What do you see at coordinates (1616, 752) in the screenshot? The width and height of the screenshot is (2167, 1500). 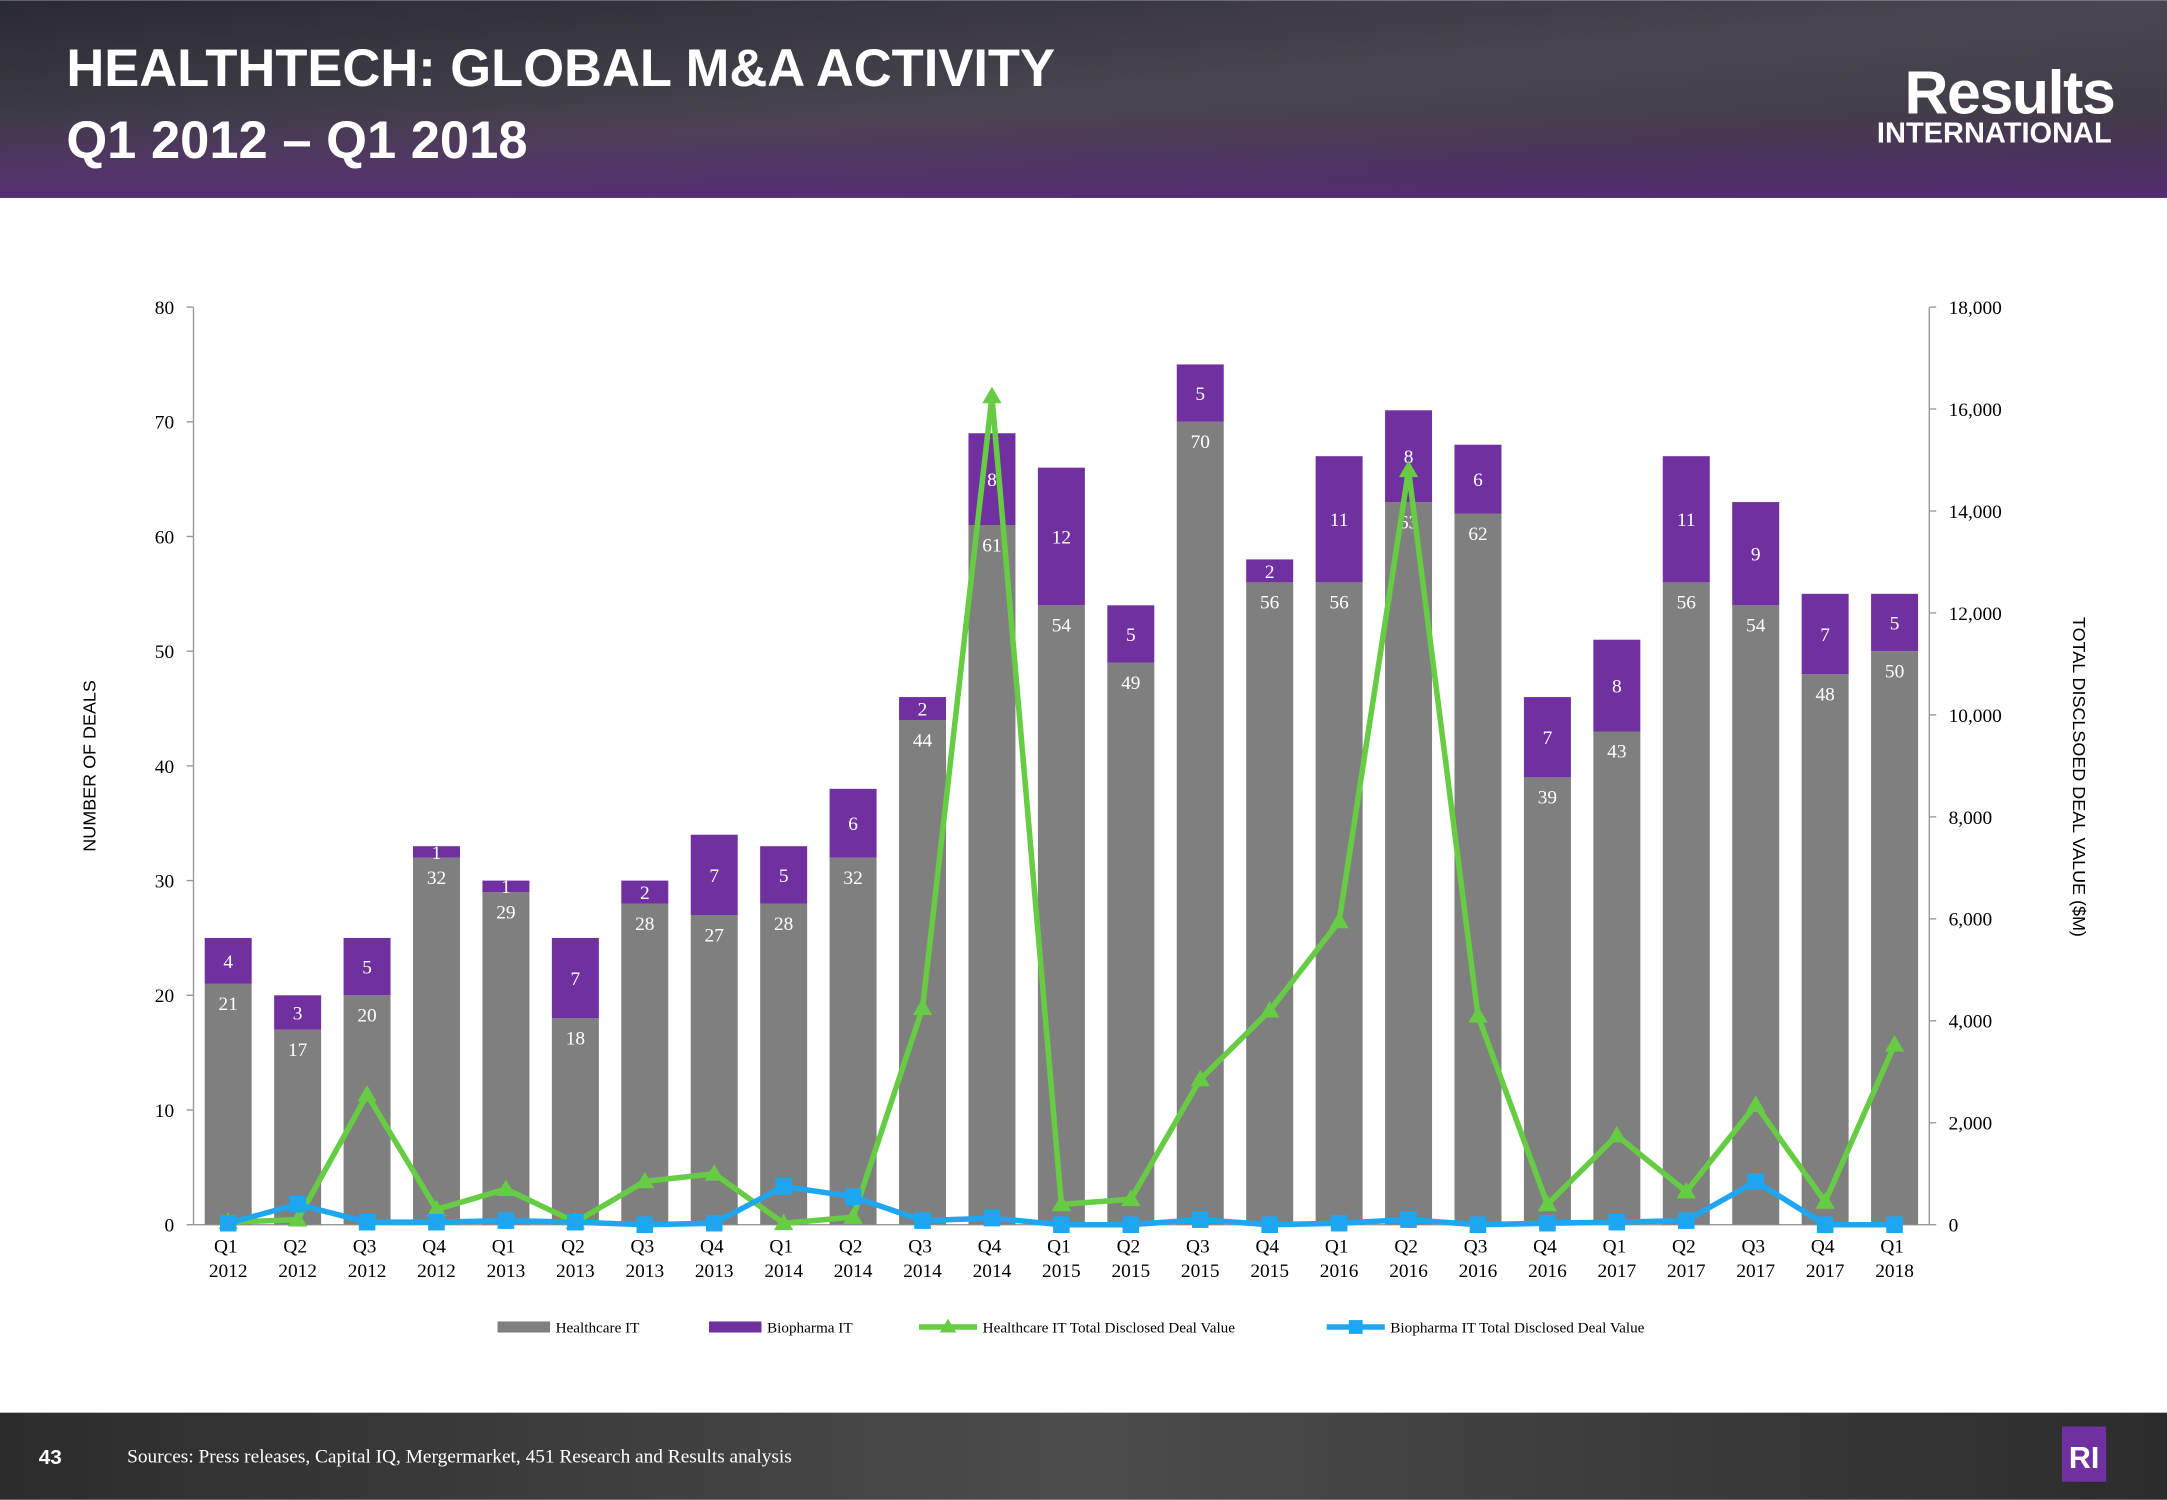 I see `data-label: 43` at bounding box center [1616, 752].